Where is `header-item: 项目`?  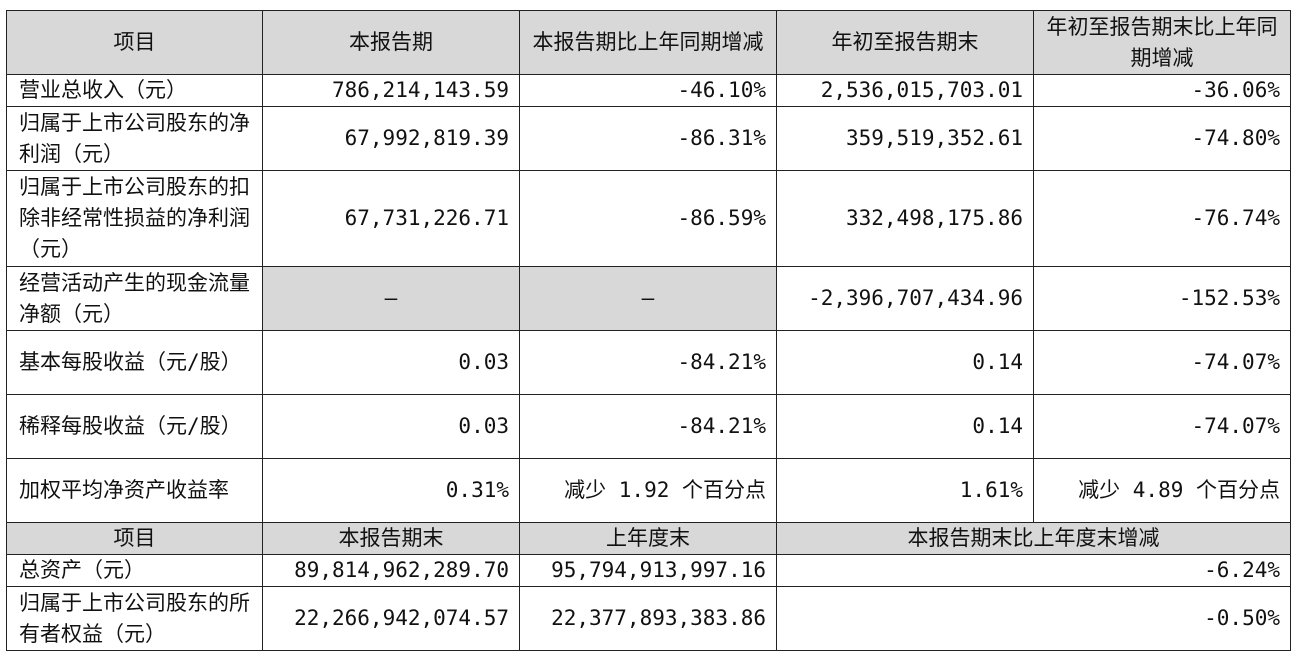
header-item: 项目 is located at coordinates (134, 42).